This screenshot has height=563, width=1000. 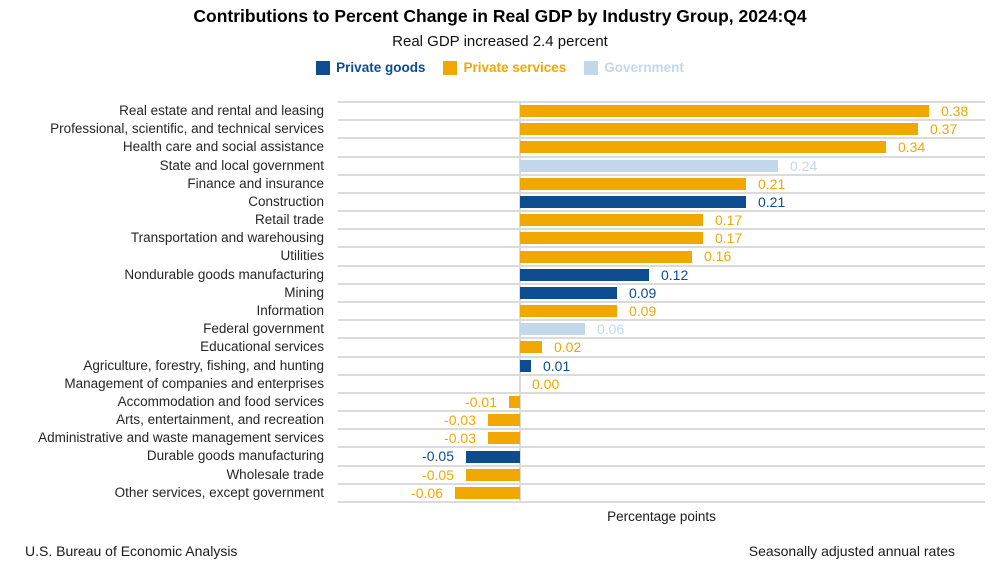 I want to click on value-label: 0.38, so click(x=955, y=111).